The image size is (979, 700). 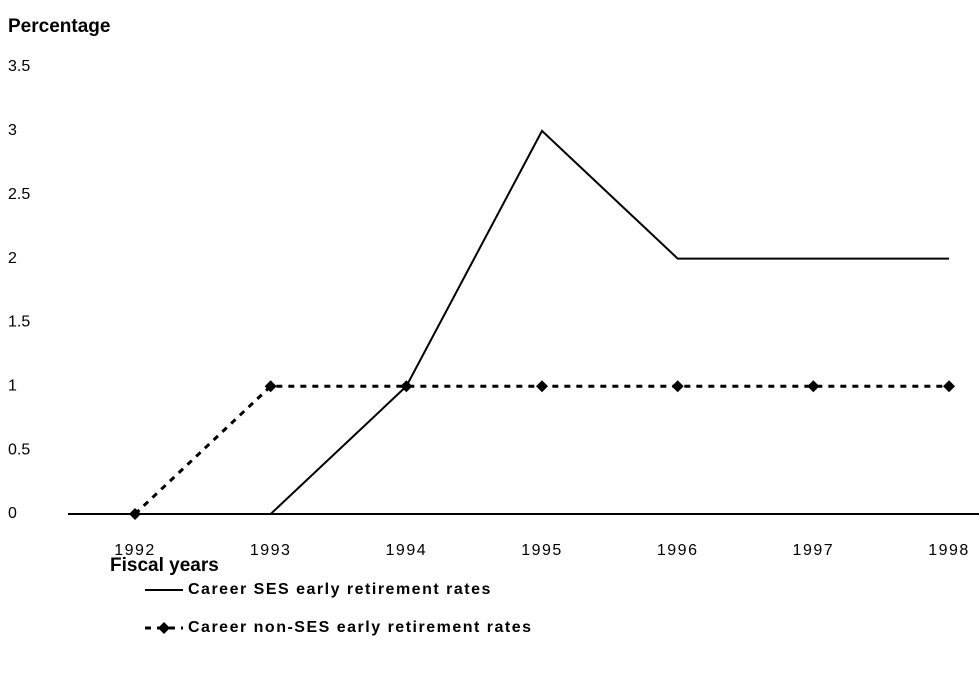 What do you see at coordinates (271, 550) in the screenshot?
I see `x-tick-label: 1993` at bounding box center [271, 550].